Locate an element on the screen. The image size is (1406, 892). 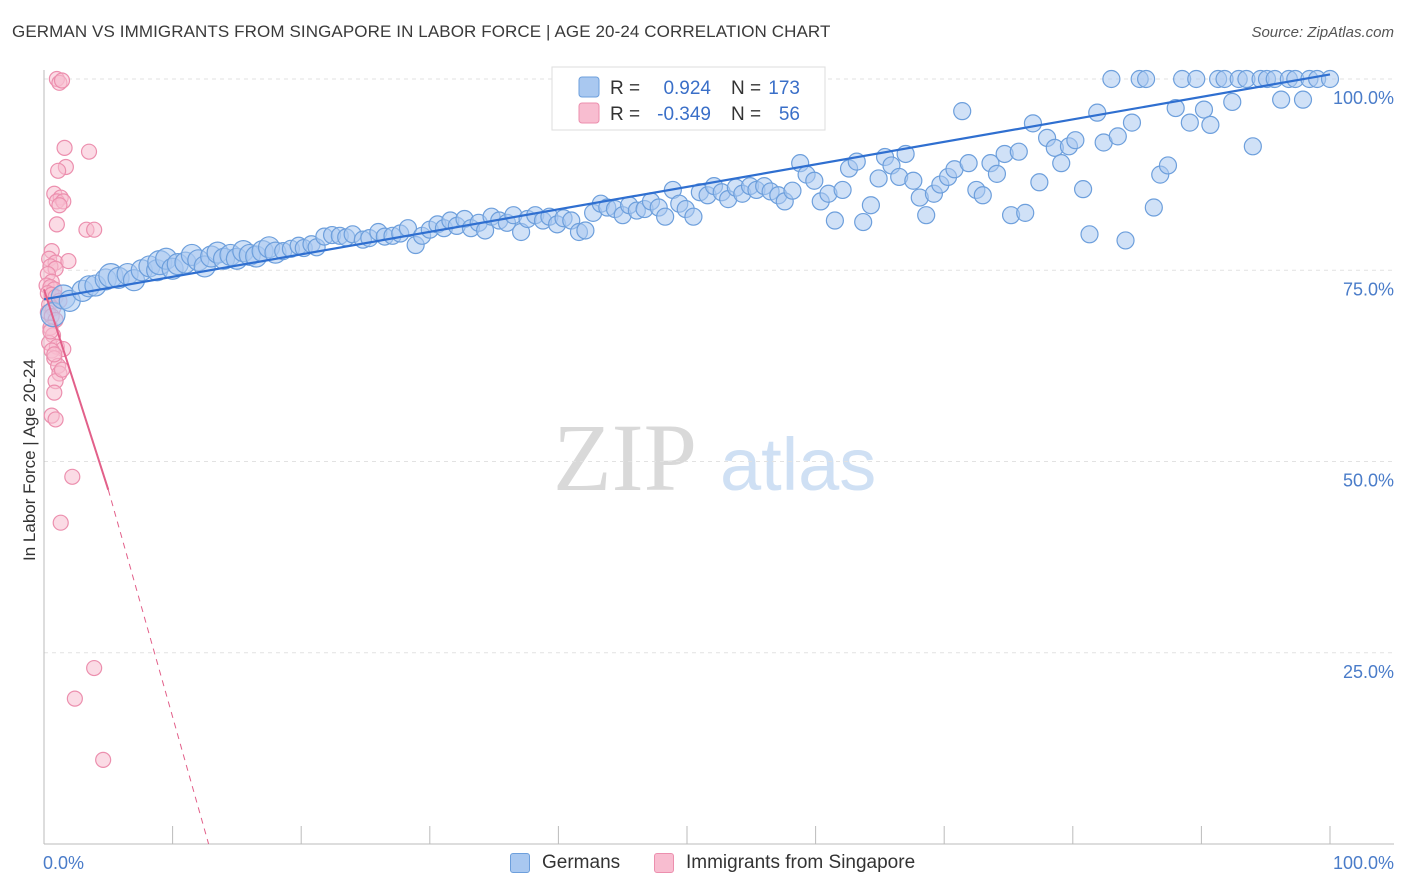
legend-n-label-german: N = is located at coordinates (746, 88).